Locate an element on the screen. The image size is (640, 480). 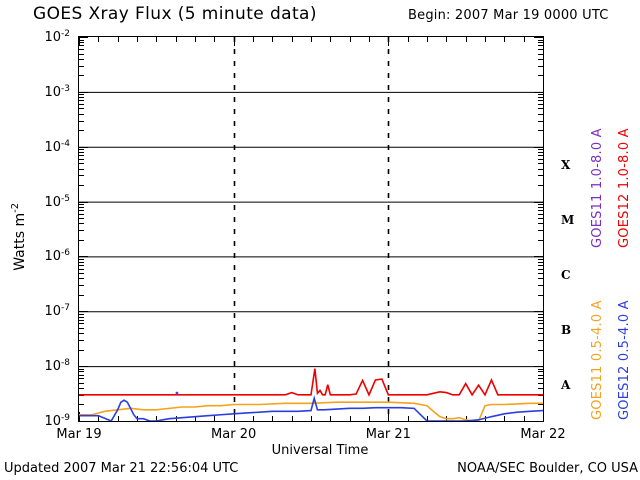
flare-class-a: A is located at coordinates (566, 384).